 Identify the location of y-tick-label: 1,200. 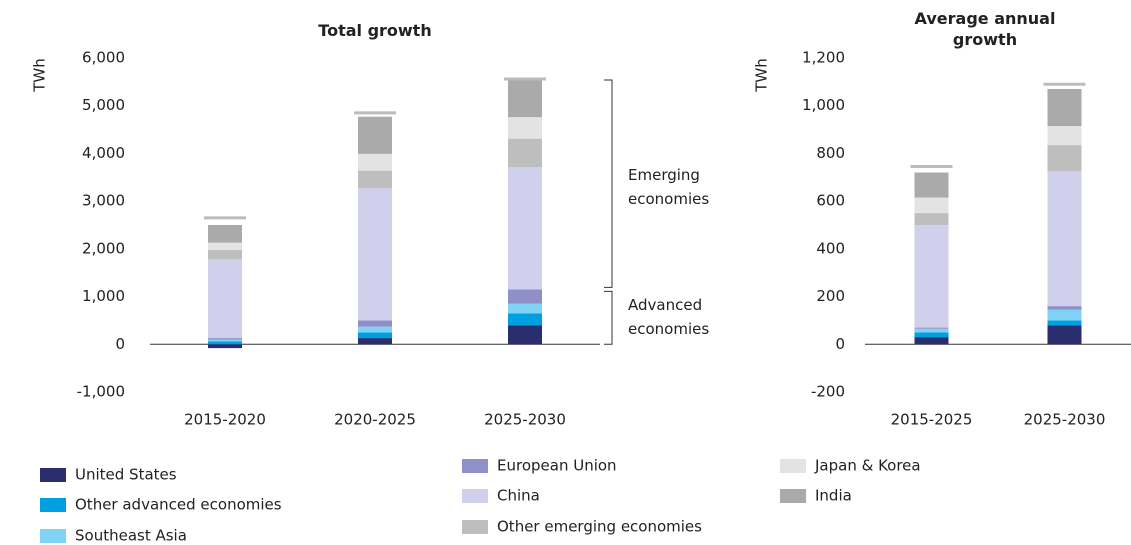
(823, 58).